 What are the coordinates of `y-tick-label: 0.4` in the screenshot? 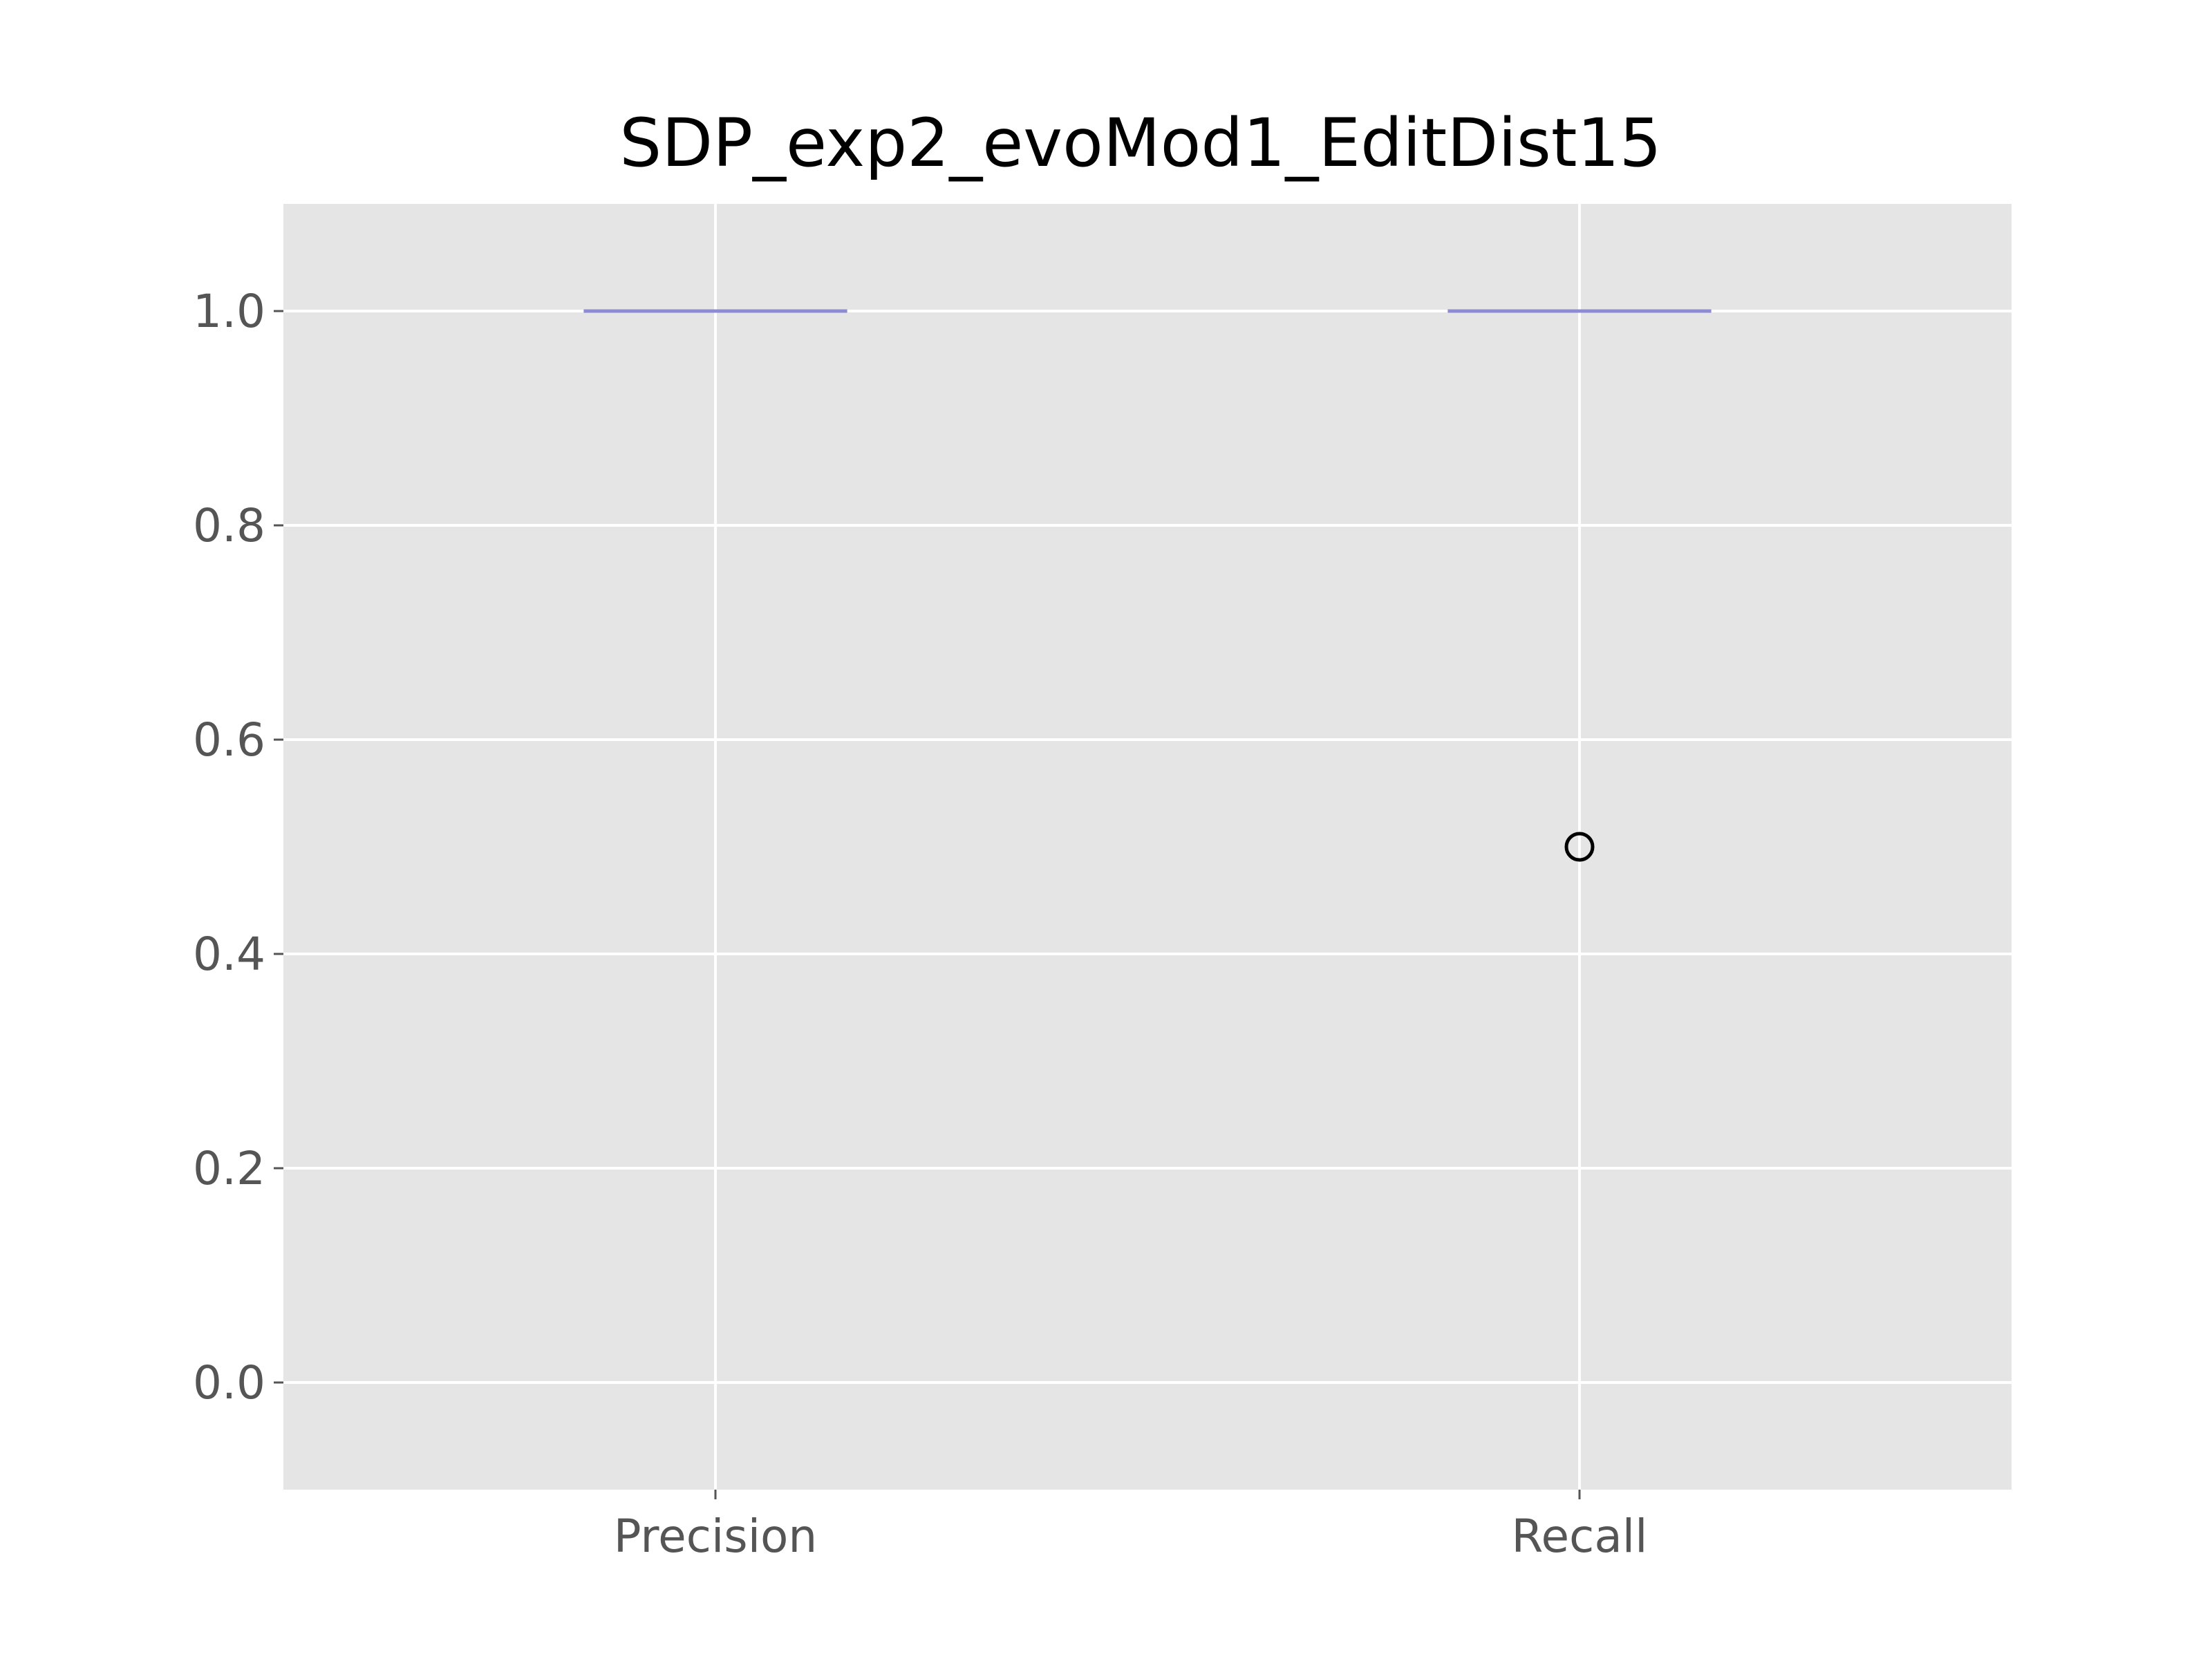 It's located at (229, 955).